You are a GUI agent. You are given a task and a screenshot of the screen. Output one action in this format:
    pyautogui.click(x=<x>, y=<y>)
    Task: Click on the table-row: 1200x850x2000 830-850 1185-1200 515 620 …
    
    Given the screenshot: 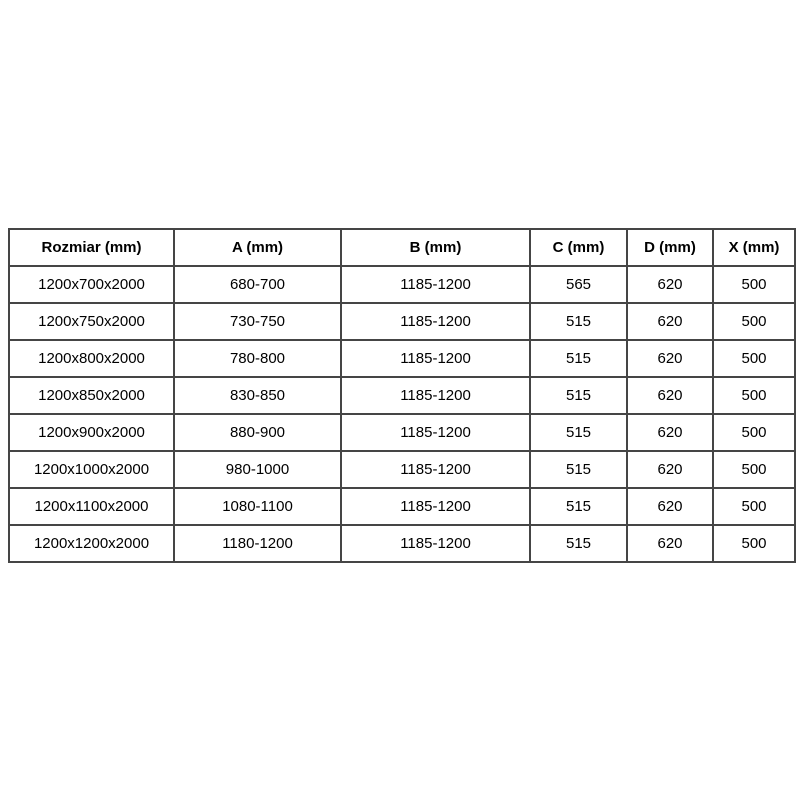 What is the action you would take?
    pyautogui.click(x=402, y=395)
    